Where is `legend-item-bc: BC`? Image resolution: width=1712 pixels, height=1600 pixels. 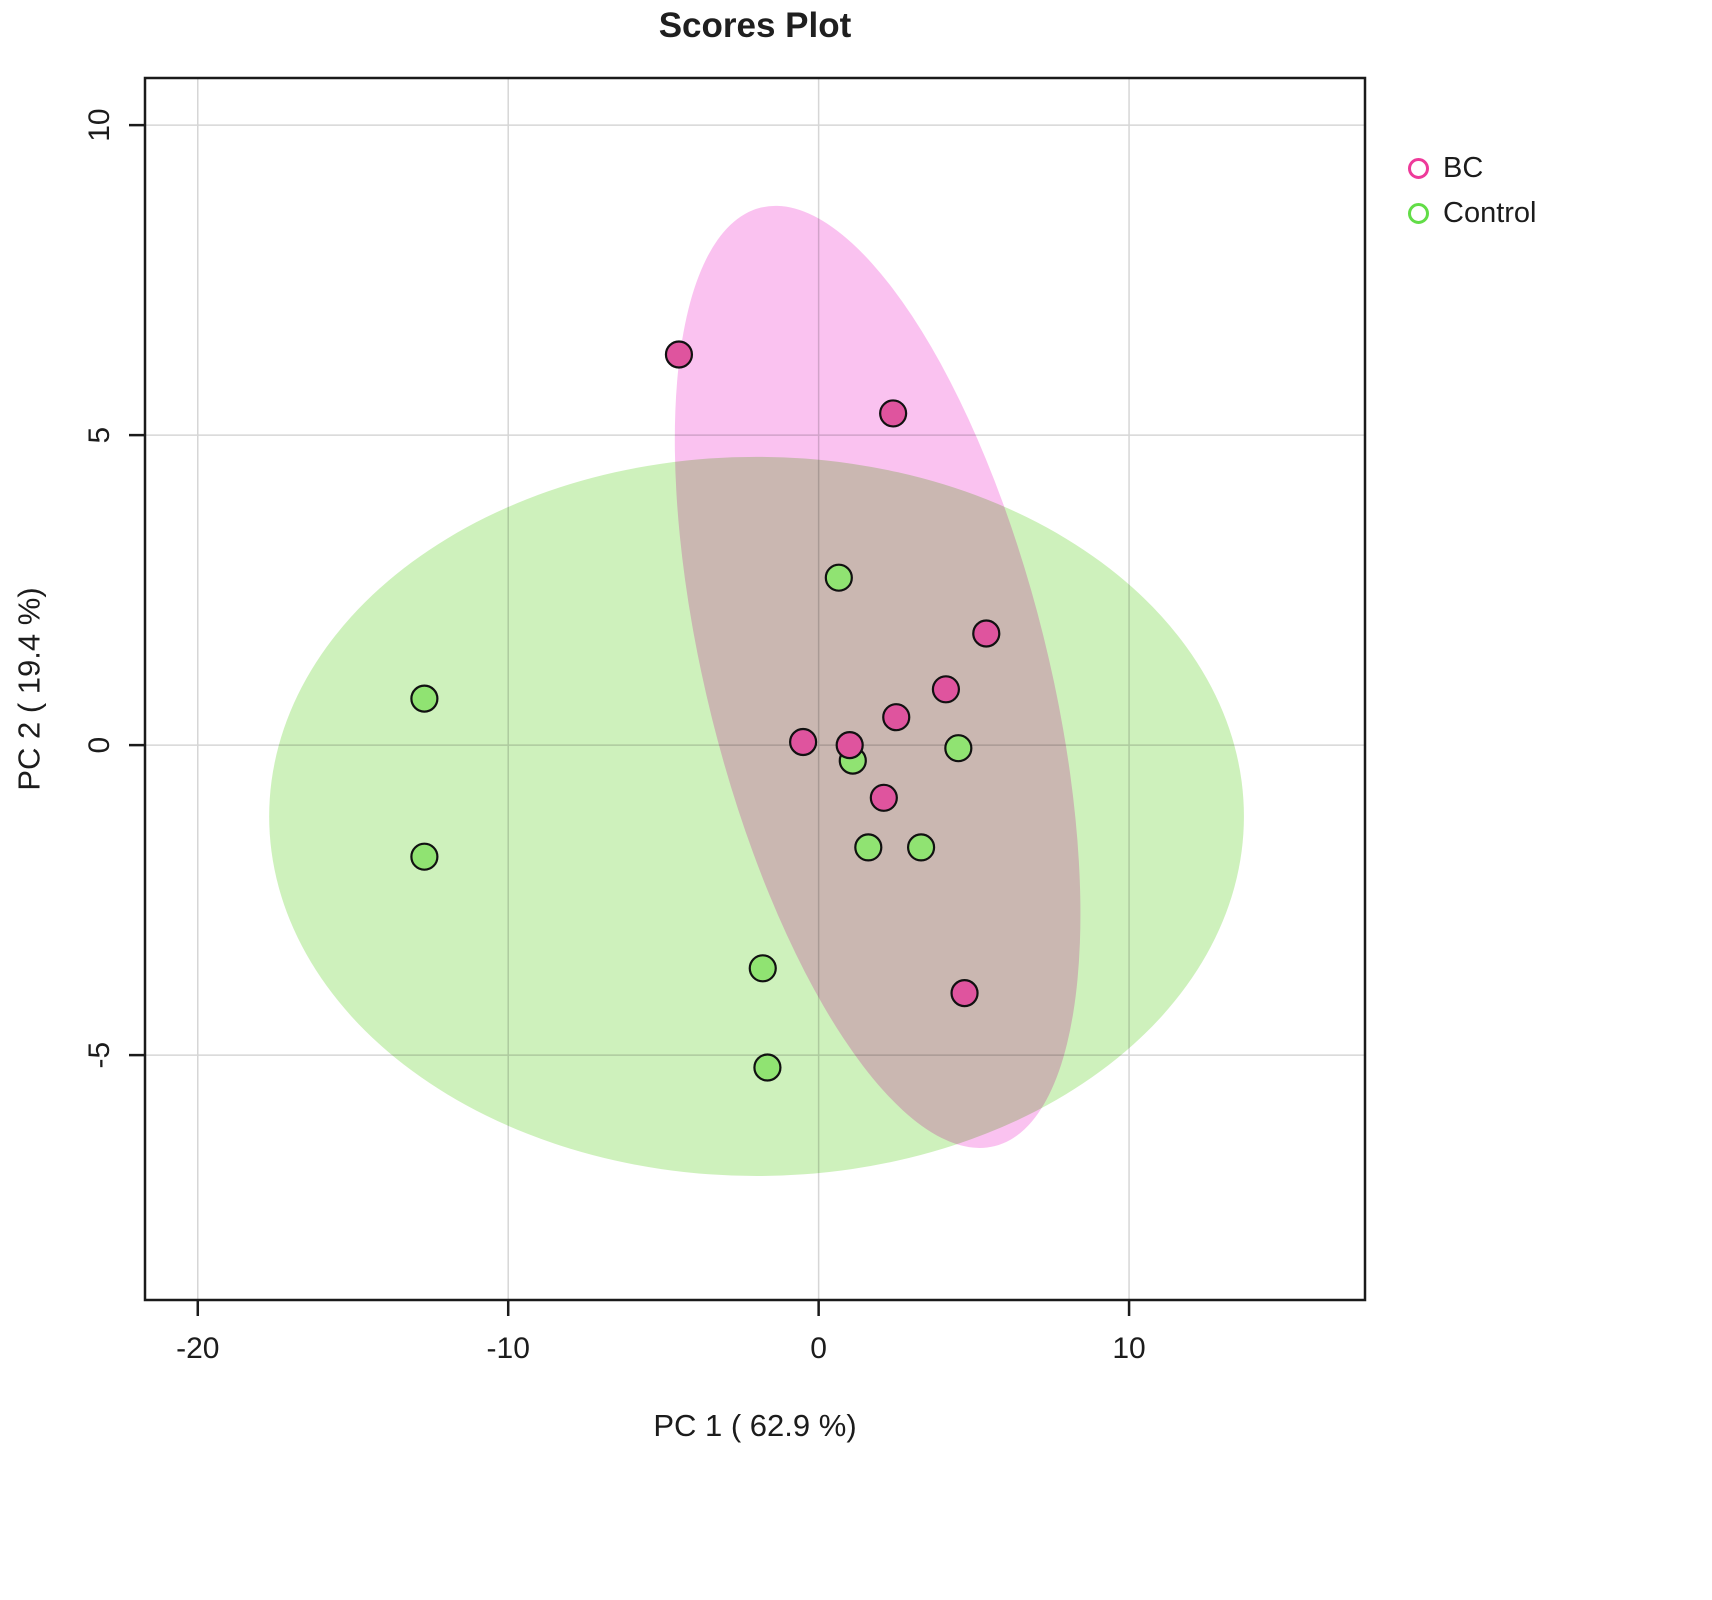
legend-item-bc: BC is located at coordinates (1472, 168).